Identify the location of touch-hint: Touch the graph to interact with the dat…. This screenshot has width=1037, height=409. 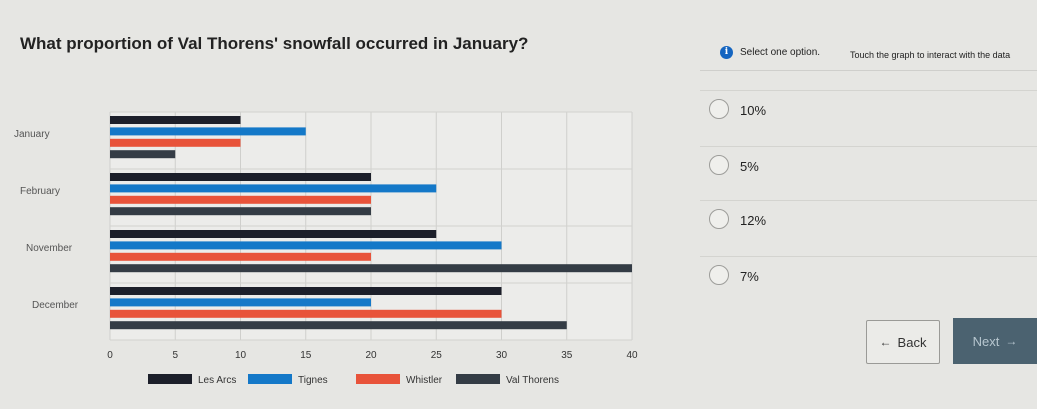
(930, 55).